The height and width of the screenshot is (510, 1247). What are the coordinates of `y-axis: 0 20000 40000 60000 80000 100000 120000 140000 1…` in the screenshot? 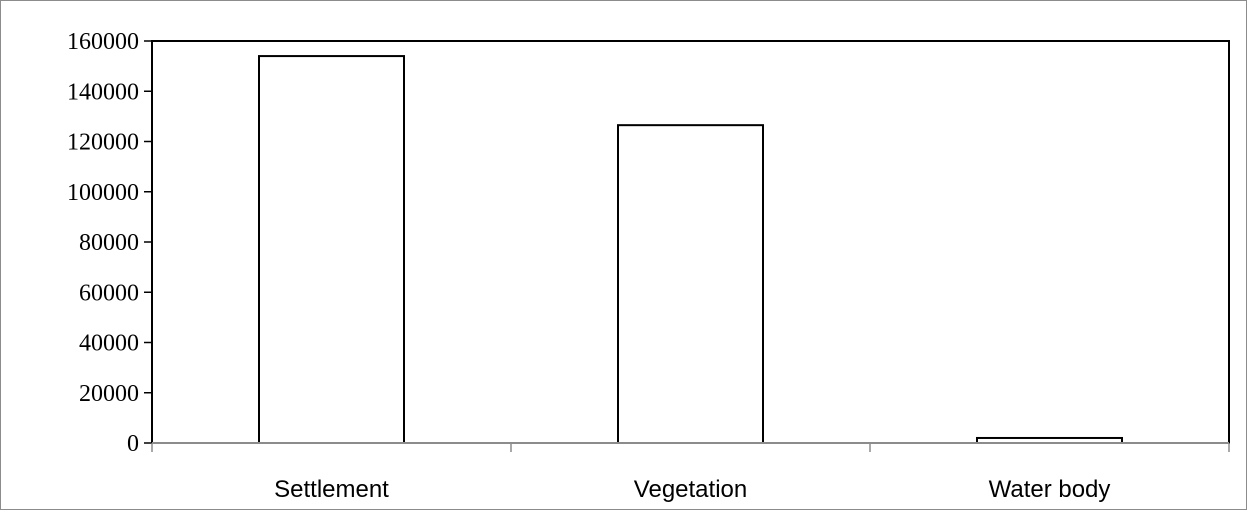 It's located at (109, 243).